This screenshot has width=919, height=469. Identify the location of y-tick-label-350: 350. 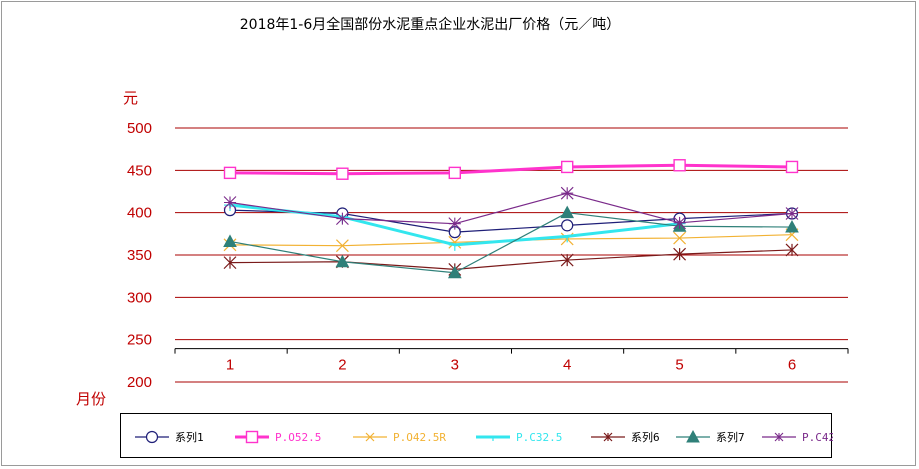
(139, 255).